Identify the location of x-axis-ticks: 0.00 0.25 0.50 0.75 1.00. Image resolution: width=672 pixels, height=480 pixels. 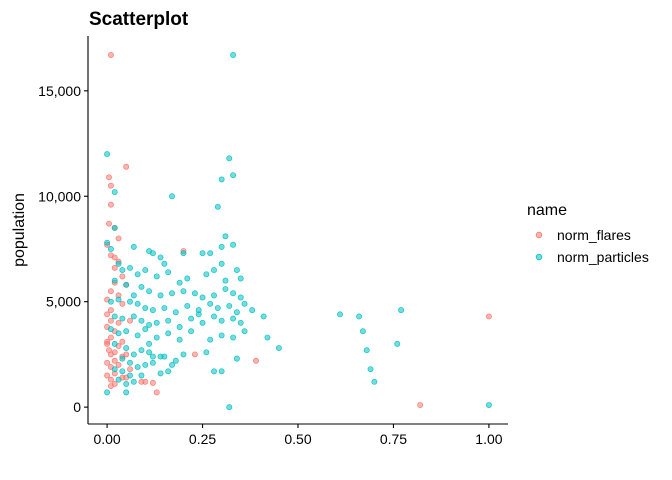
(298, 435).